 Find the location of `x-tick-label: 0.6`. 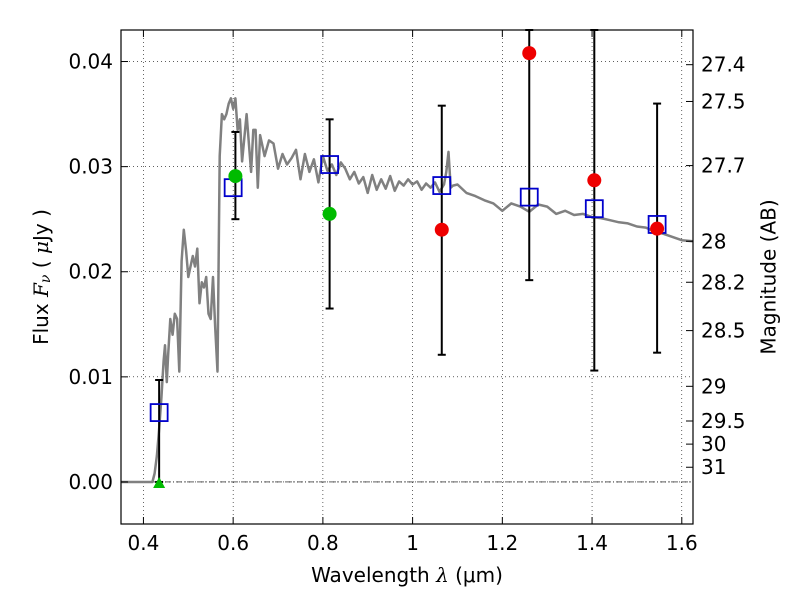

x-tick-label: 0.6 is located at coordinates (233, 543).